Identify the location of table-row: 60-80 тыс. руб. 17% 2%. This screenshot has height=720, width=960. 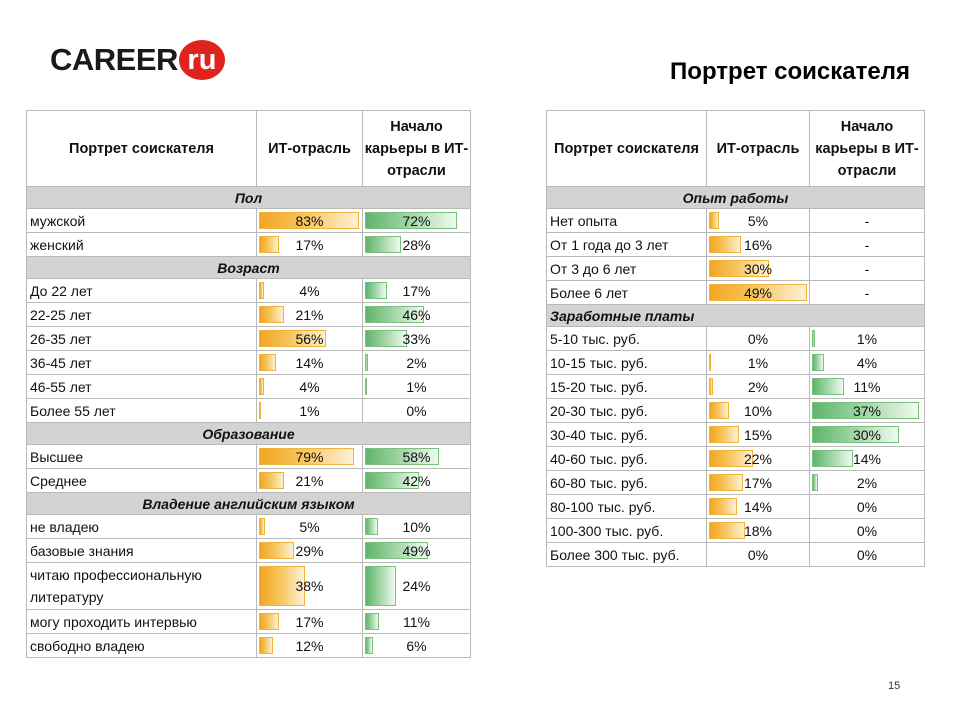
(735, 482).